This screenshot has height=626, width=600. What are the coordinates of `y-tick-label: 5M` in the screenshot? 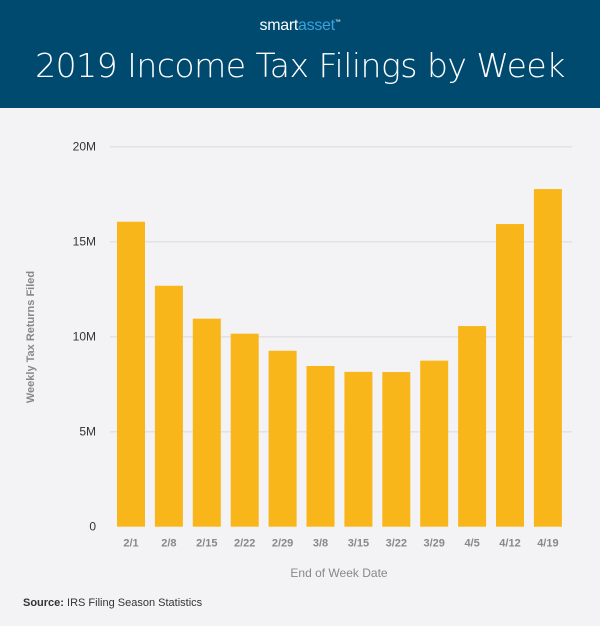 It's located at (87, 432).